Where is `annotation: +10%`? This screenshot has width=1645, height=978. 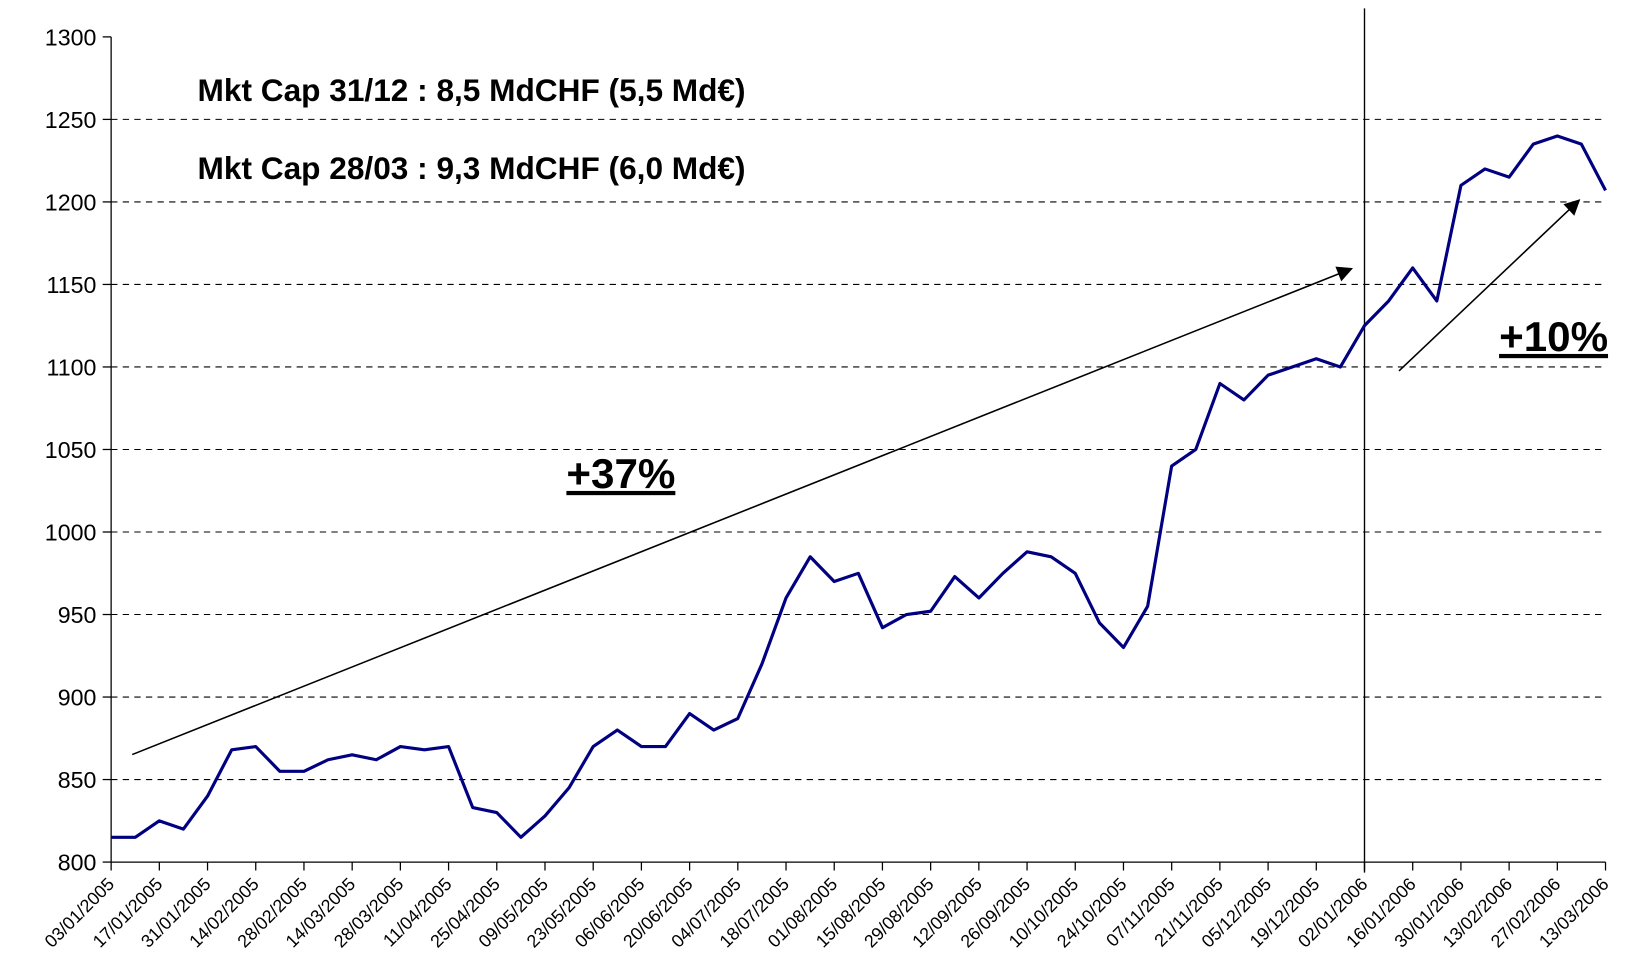
annotation: +10% is located at coordinates (1553, 336).